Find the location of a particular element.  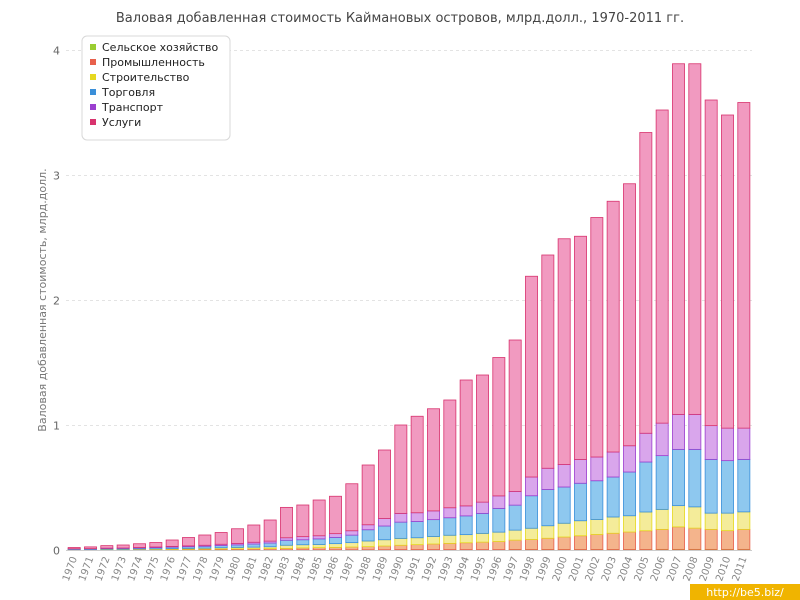

bar-stack-1984 is located at coordinates (303, 527).